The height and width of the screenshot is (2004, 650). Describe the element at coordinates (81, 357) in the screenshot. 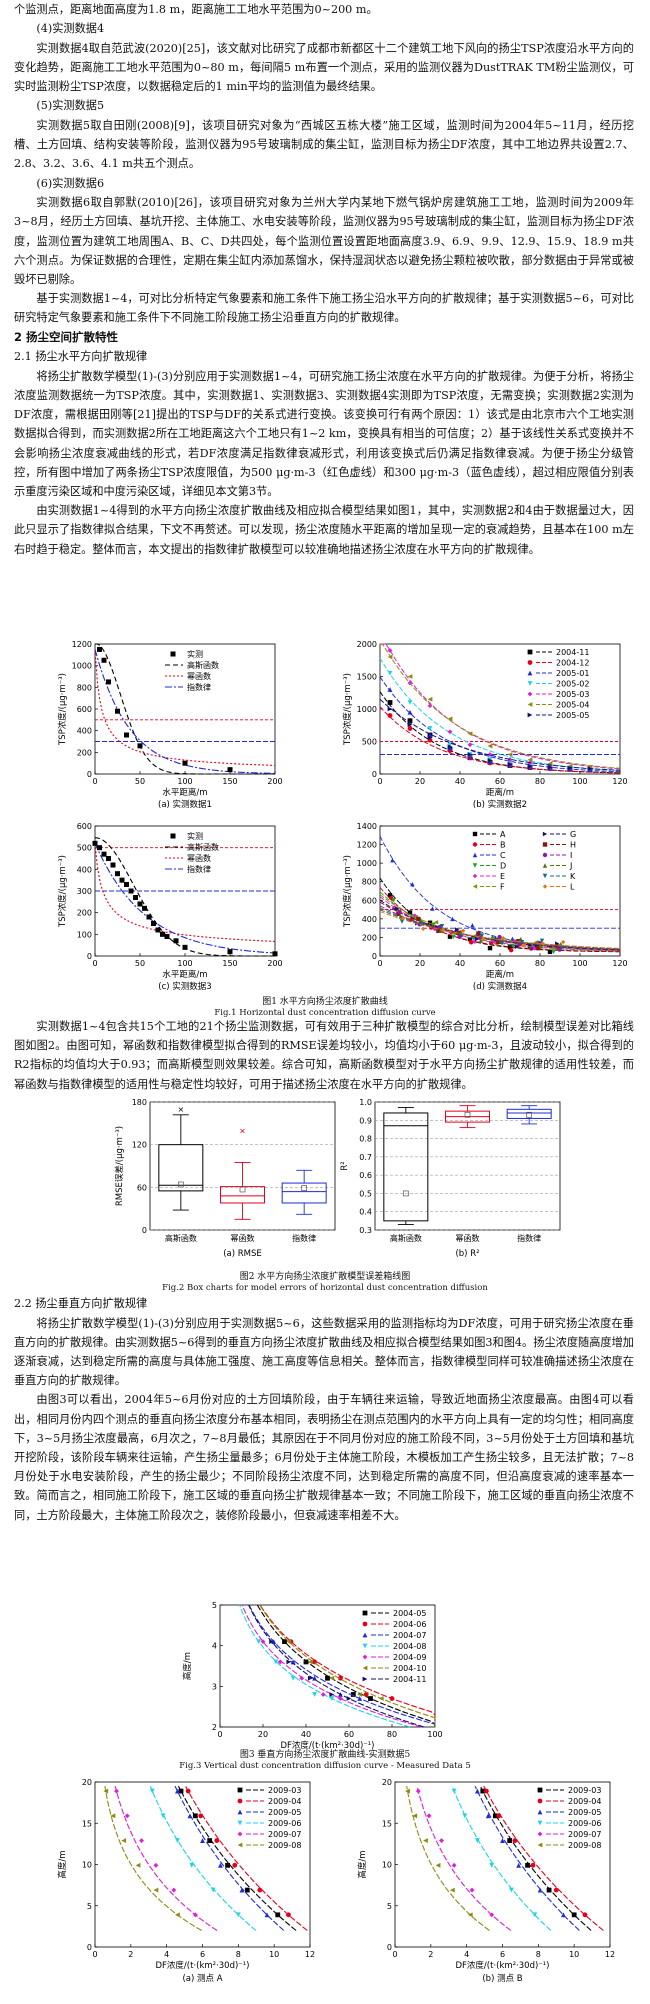

I see `section-2-1-heading: 2.1 扬尘水平方向扩散规律` at that location.